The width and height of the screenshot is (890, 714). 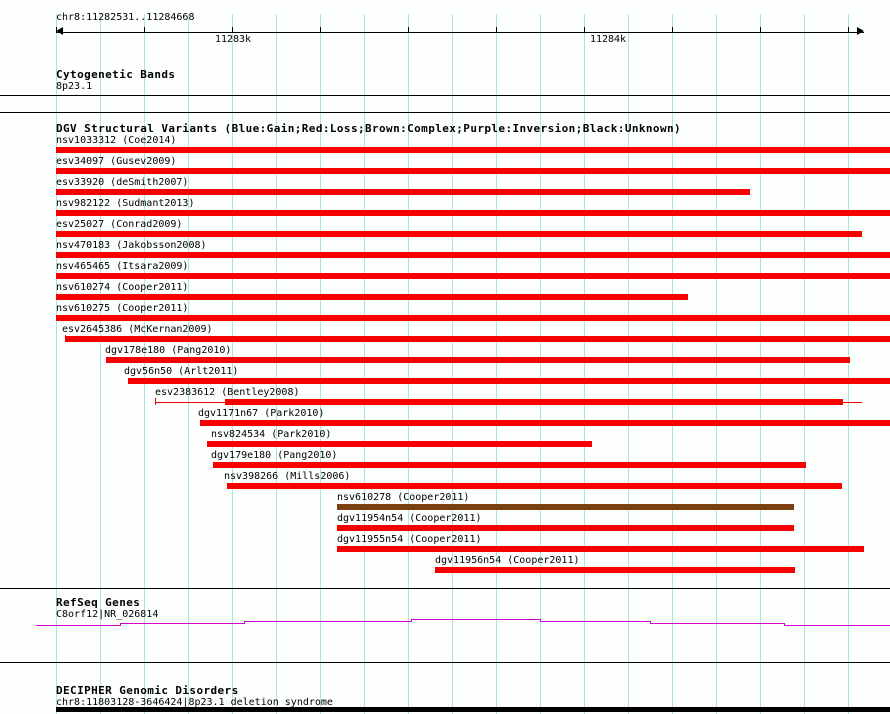 What do you see at coordinates (122, 308) in the screenshot?
I see `sv-feature-label: nsv610275 (Cooper2011)` at bounding box center [122, 308].